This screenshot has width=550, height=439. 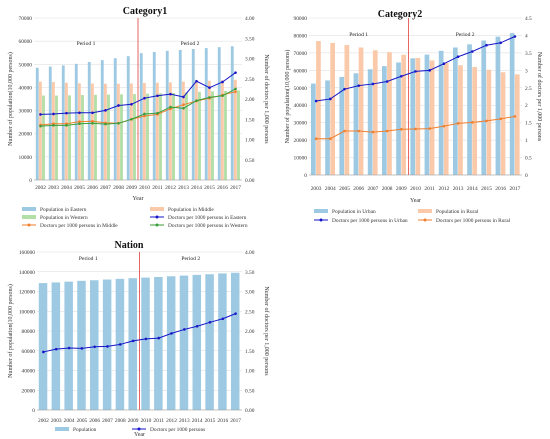 What do you see at coordinates (145, 11) in the screenshot?
I see `chart-title: Category1` at bounding box center [145, 11].